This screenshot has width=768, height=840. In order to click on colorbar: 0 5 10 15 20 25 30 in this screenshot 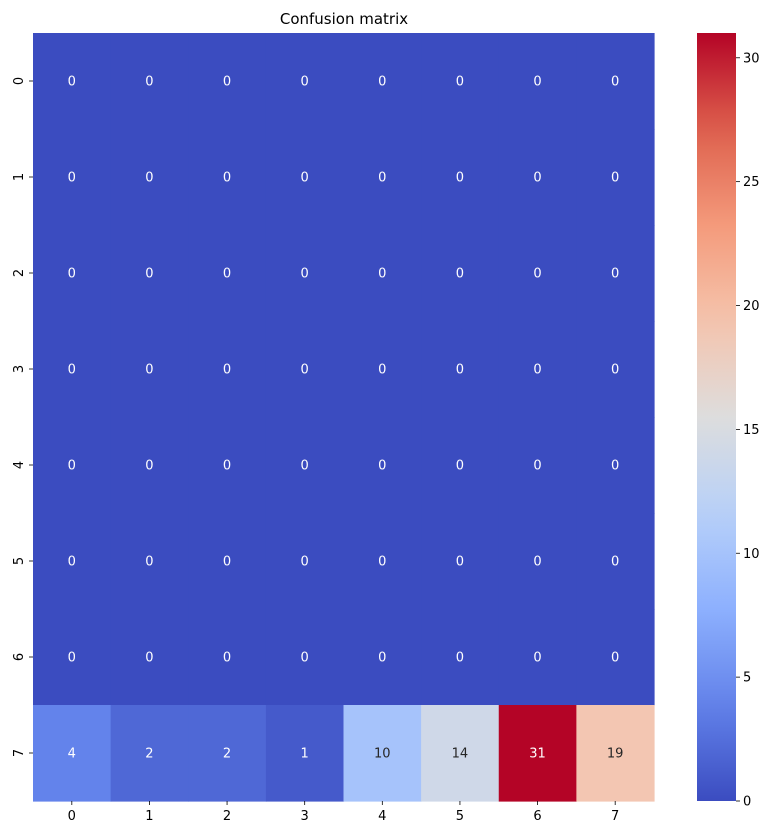, I will do `click(728, 421)`.